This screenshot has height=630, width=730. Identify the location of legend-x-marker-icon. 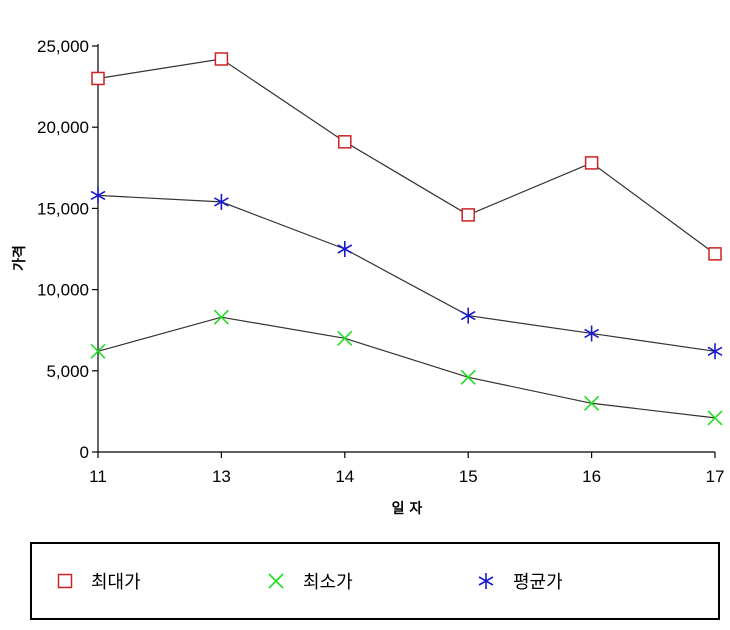
(276, 581).